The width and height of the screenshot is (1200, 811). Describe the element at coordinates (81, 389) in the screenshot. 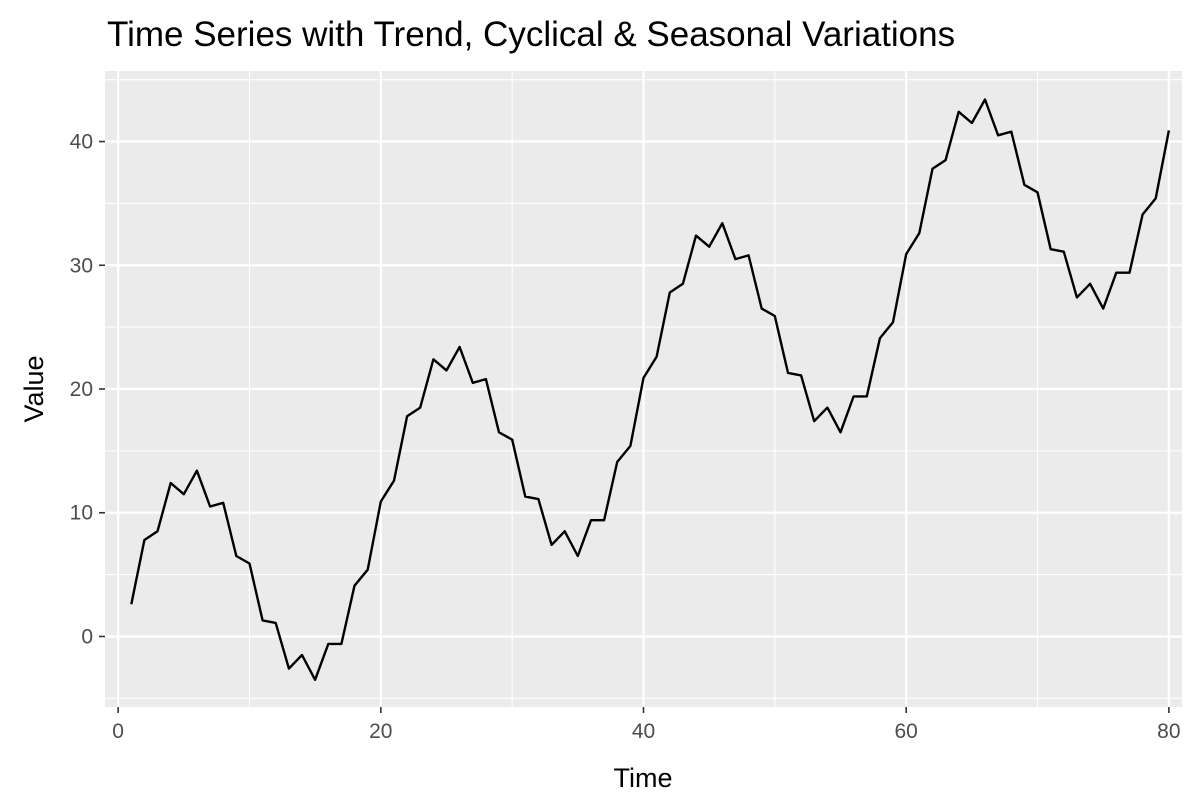

I see `y-tick-label: 20` at that location.